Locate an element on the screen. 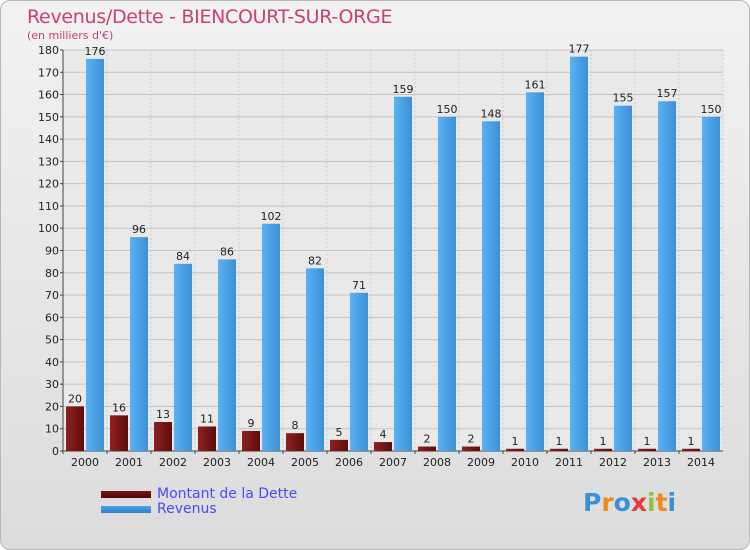  proxiti-logo: Proxiti is located at coordinates (629, 502).